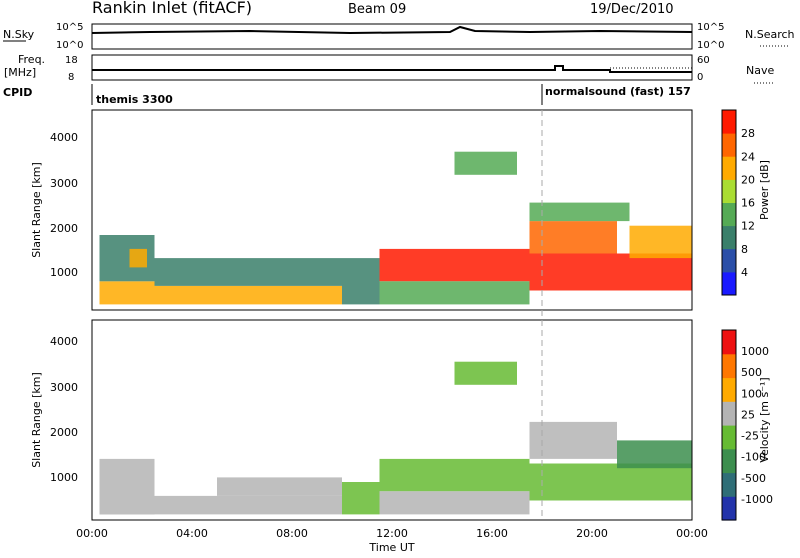 This screenshot has height=558, width=800. Describe the element at coordinates (69, 45) in the screenshot. I see `nsky-tick-bottom: 10^0` at that location.